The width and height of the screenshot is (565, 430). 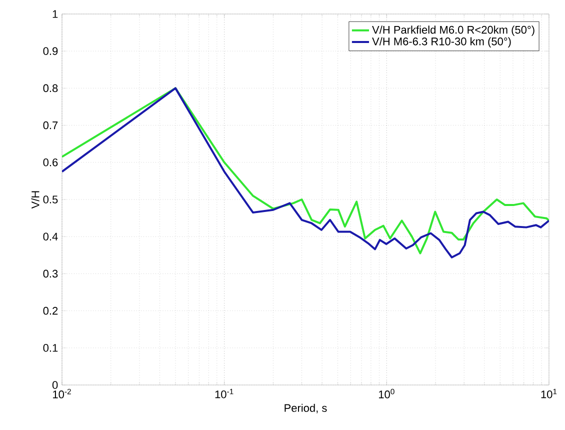 I want to click on x-tick-label: 10$^{-1}$, so click(x=224, y=393).